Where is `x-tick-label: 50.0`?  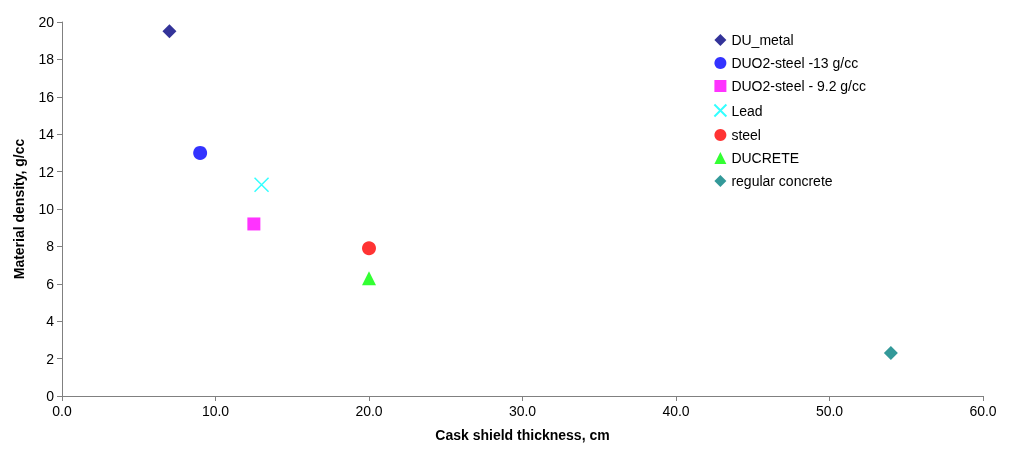
x-tick-label: 50.0 is located at coordinates (829, 411).